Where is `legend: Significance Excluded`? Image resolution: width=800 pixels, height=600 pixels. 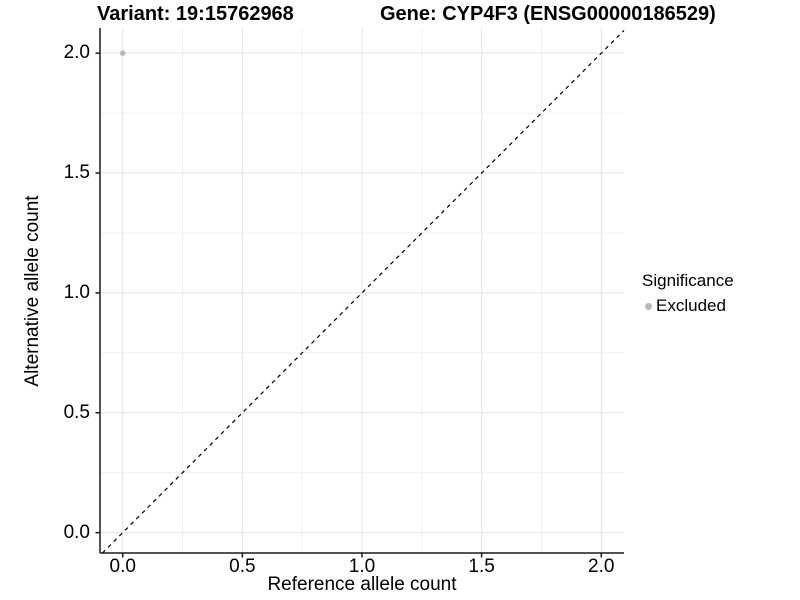 legend: Significance Excluded is located at coordinates (688, 293).